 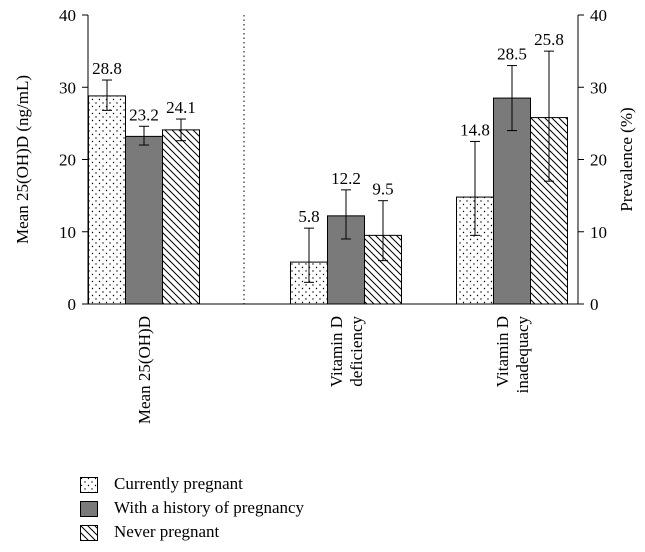 I want to click on y-tick-label-right: 20, so click(x=598, y=160).